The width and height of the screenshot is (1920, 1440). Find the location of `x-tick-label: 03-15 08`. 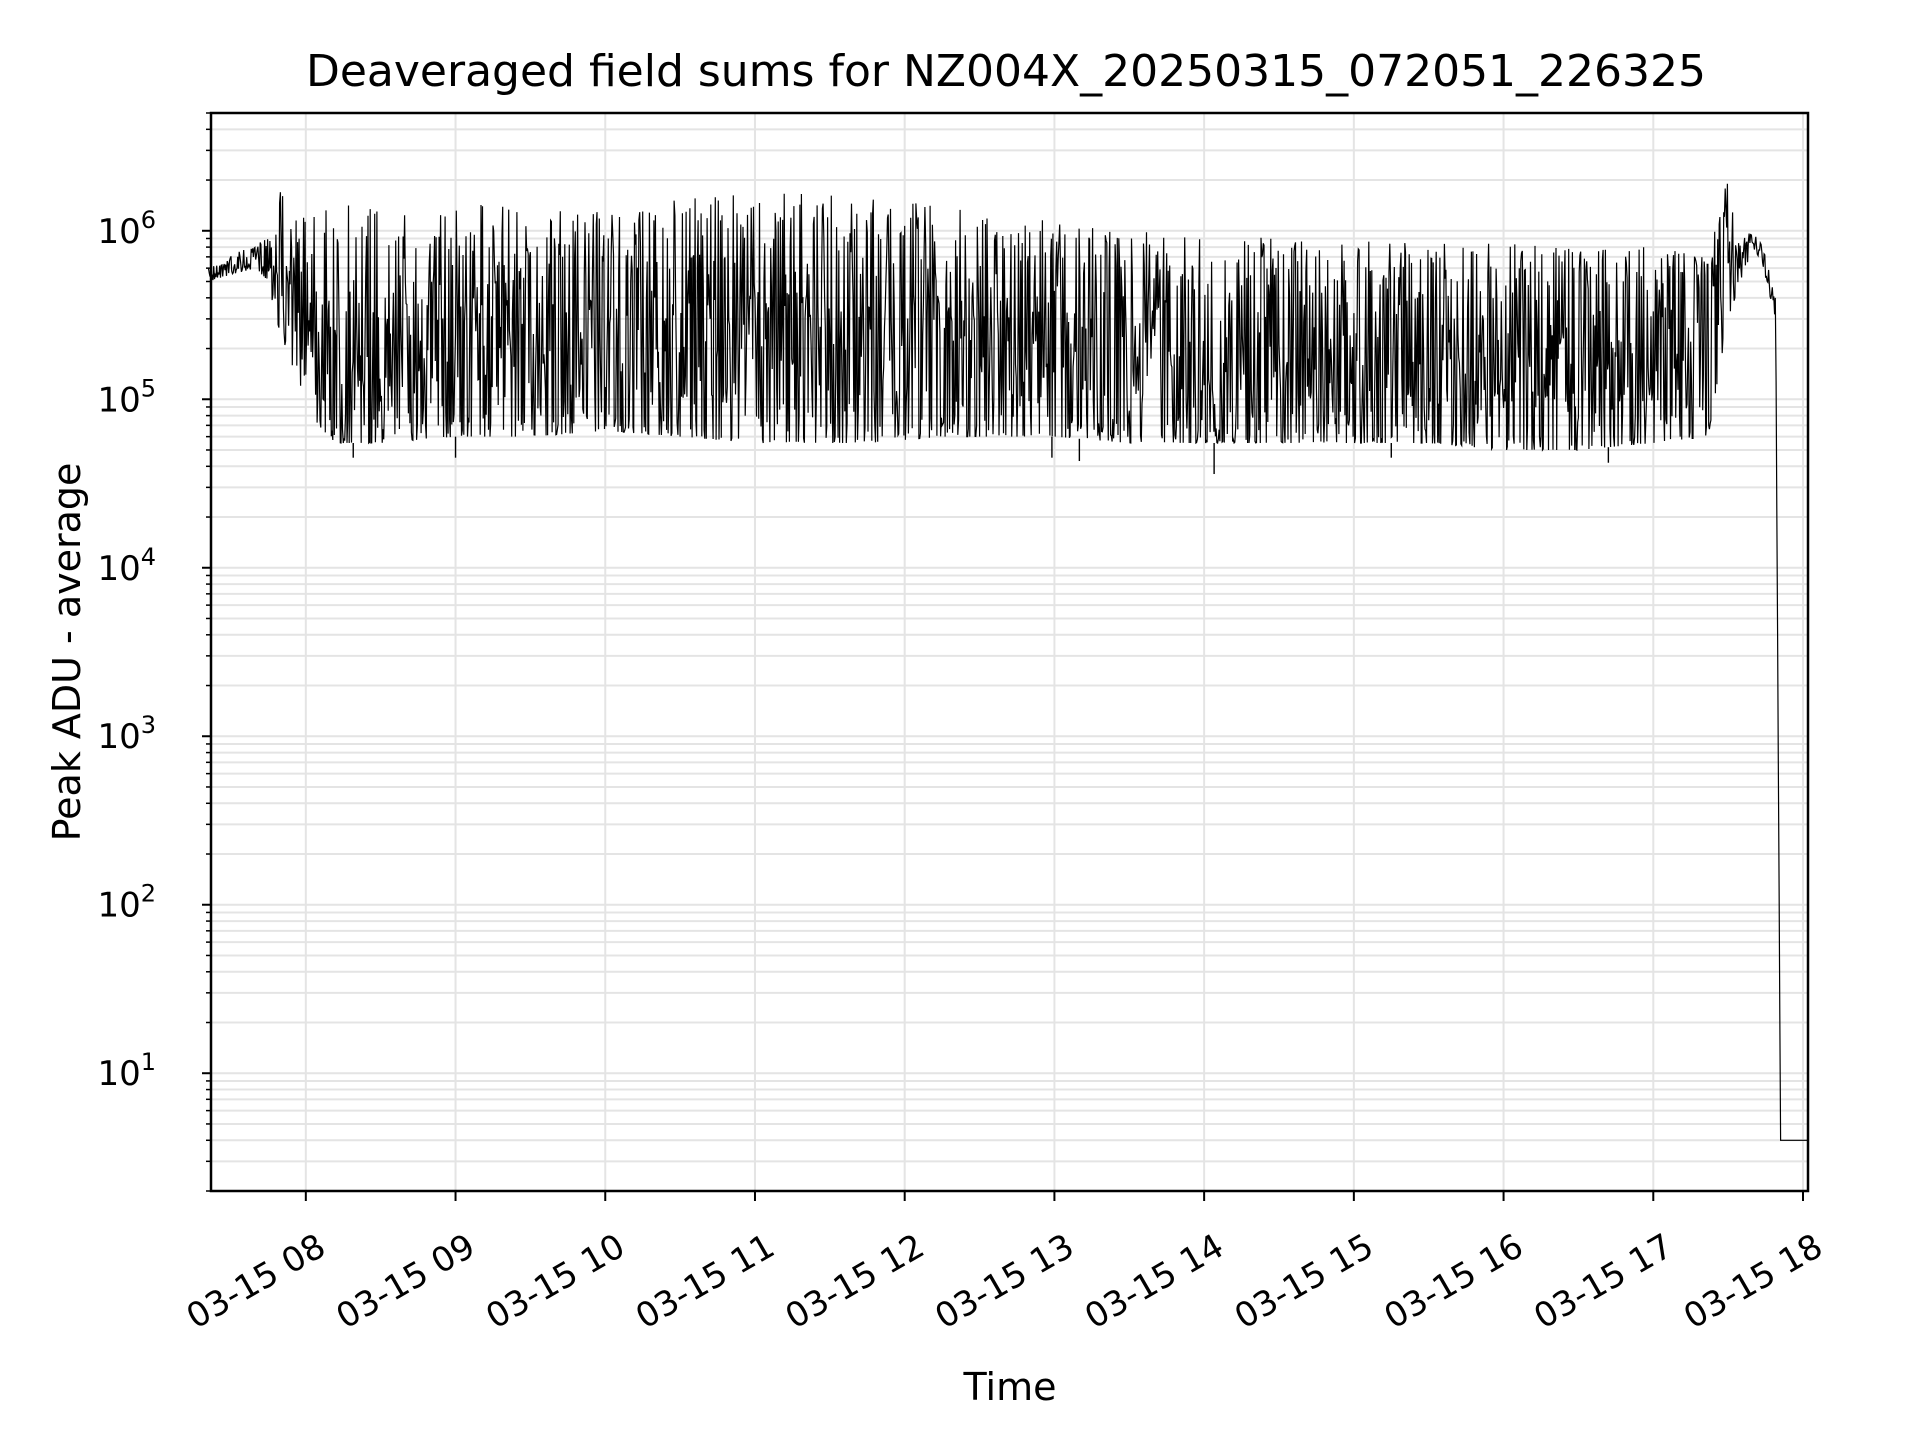

x-tick-label: 03-15 08 is located at coordinates (256, 1281).